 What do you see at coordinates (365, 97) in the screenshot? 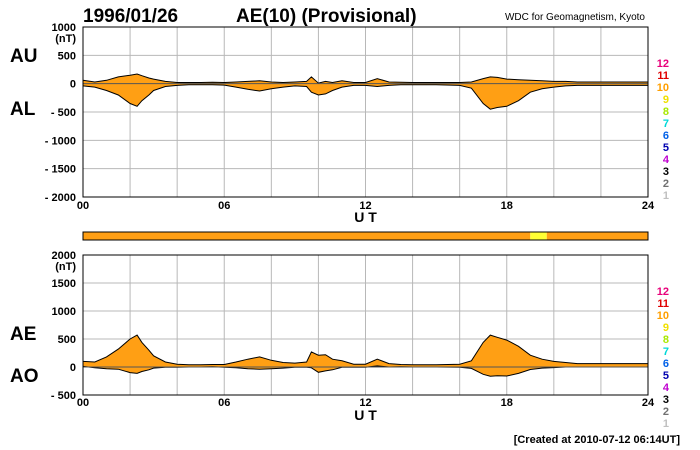
I see `series-line-al` at bounding box center [365, 97].